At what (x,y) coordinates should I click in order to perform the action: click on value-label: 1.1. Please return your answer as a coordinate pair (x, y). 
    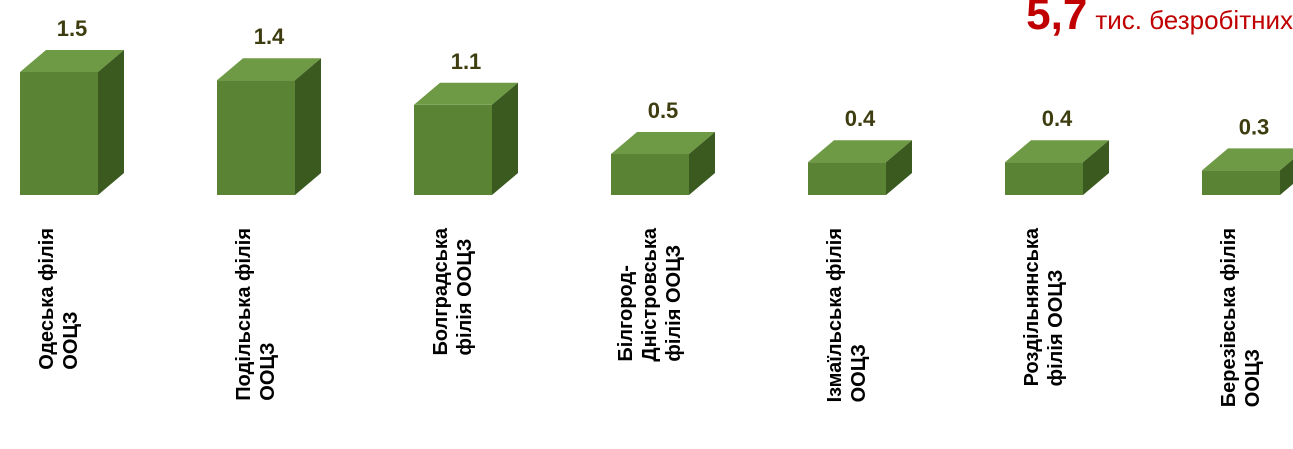
    Looking at the image, I should click on (466, 61).